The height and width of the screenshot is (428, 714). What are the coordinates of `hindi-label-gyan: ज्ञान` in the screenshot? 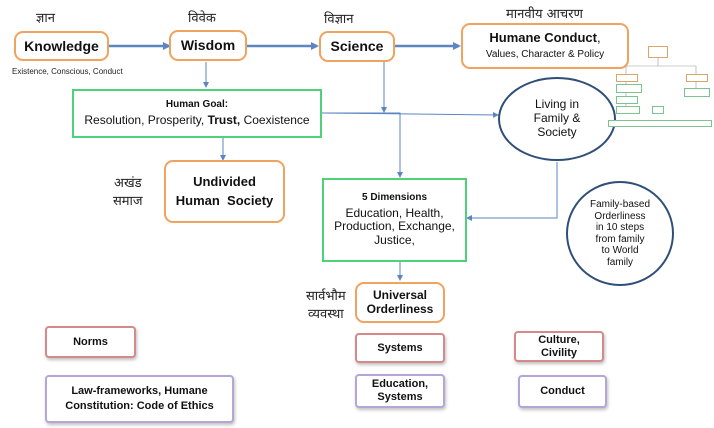 It's located at (45, 18).